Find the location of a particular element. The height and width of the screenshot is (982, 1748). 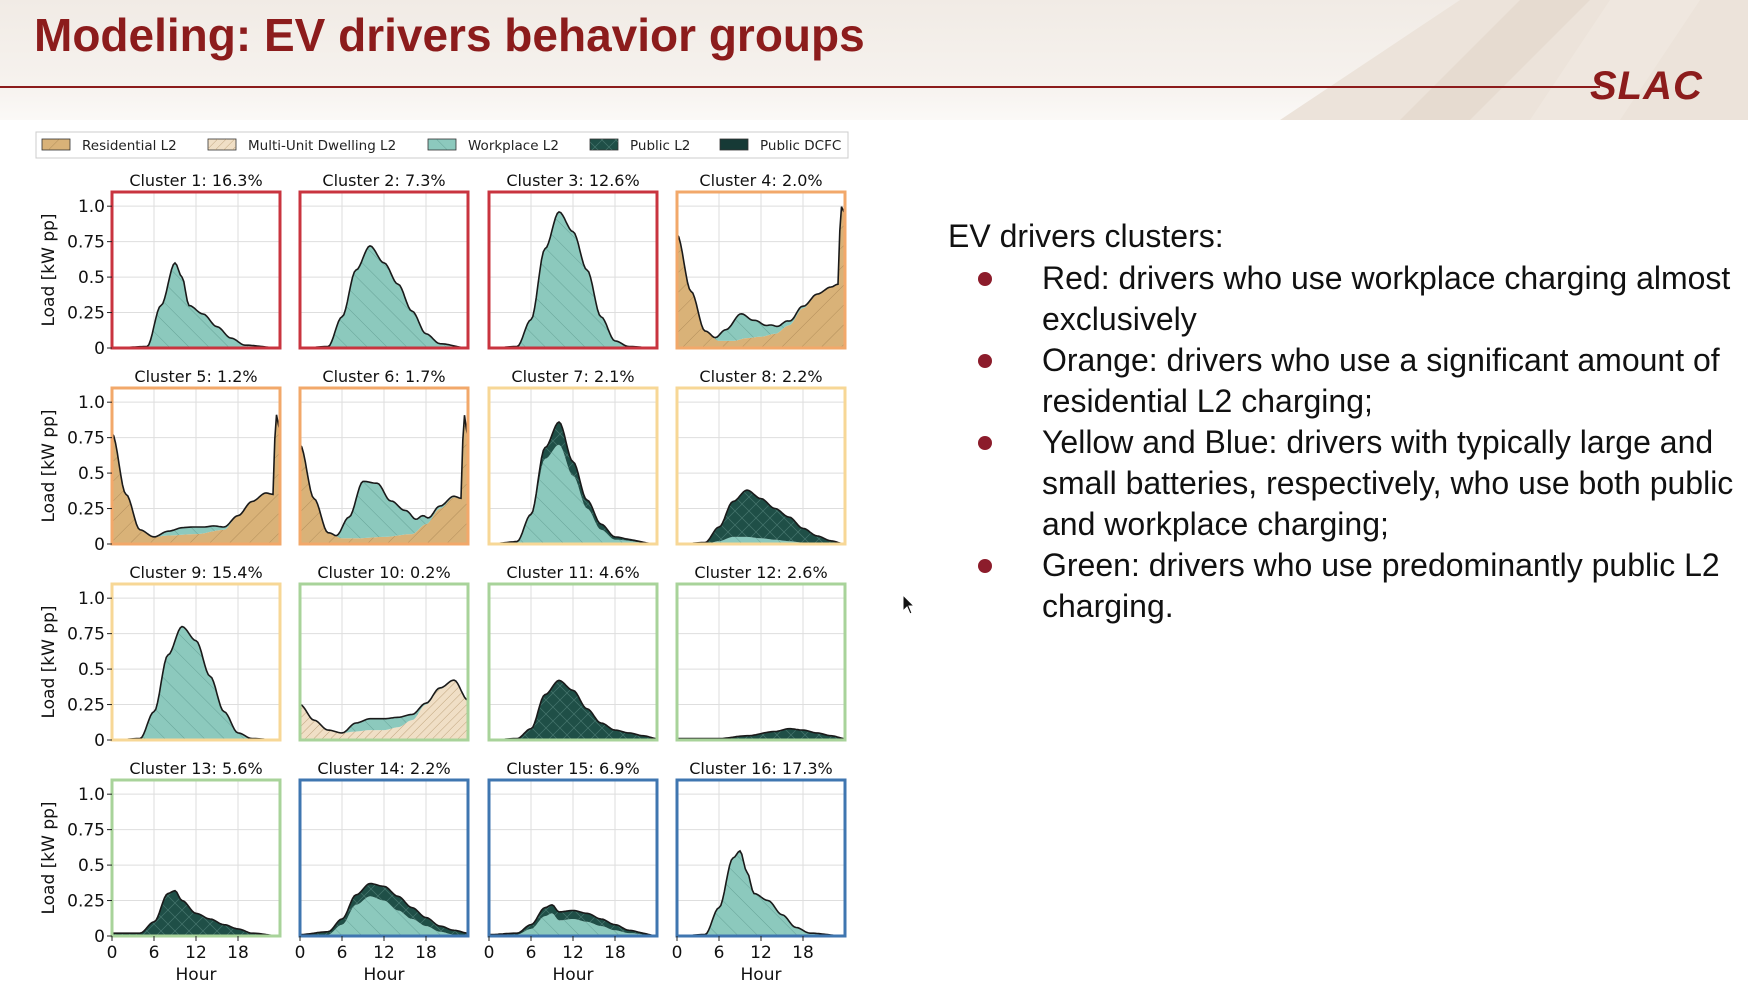

cluster-panel: Cluster 2: 7.3% is located at coordinates (384, 260).